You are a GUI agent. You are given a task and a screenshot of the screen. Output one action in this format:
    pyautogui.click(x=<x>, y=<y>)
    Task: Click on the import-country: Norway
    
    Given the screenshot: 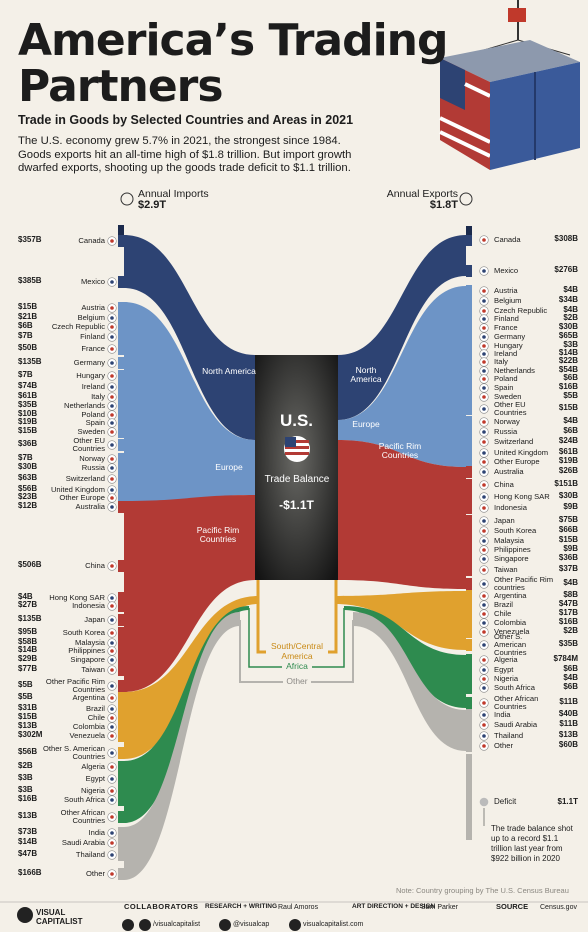 What is the action you would take?
    pyautogui.click(x=92, y=459)
    